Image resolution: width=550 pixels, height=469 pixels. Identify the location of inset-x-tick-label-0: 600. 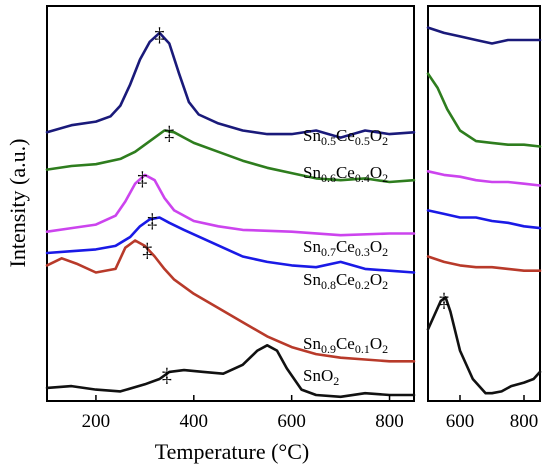
(460, 421).